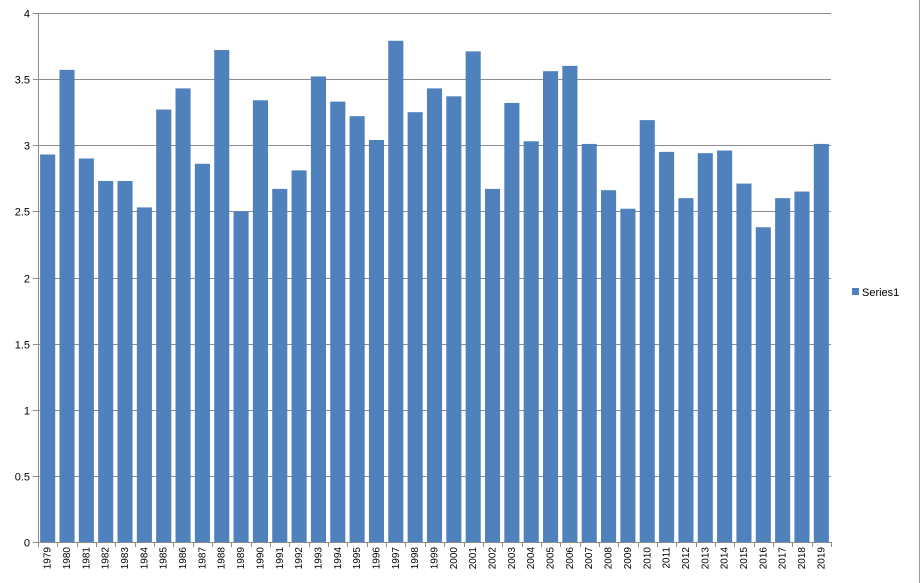 Image resolution: width=920 pixels, height=583 pixels. What do you see at coordinates (202, 558) in the screenshot?
I see `x-tick-label: 1987` at bounding box center [202, 558].